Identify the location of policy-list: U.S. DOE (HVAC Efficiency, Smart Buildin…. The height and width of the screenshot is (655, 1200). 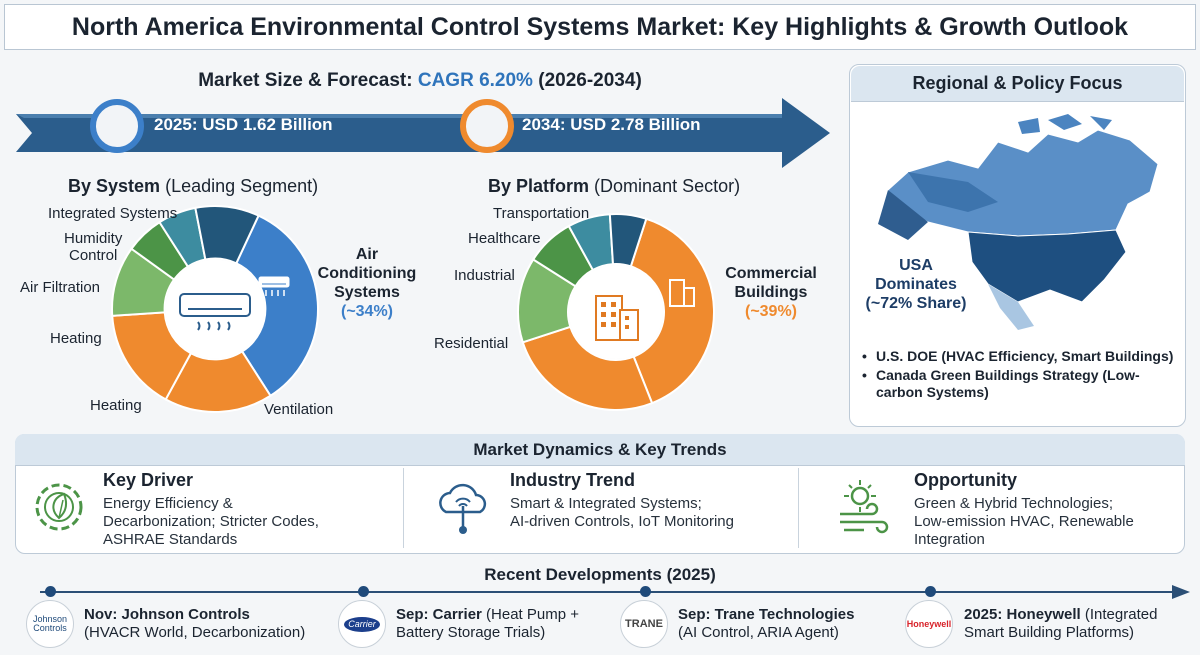
(1018, 374).